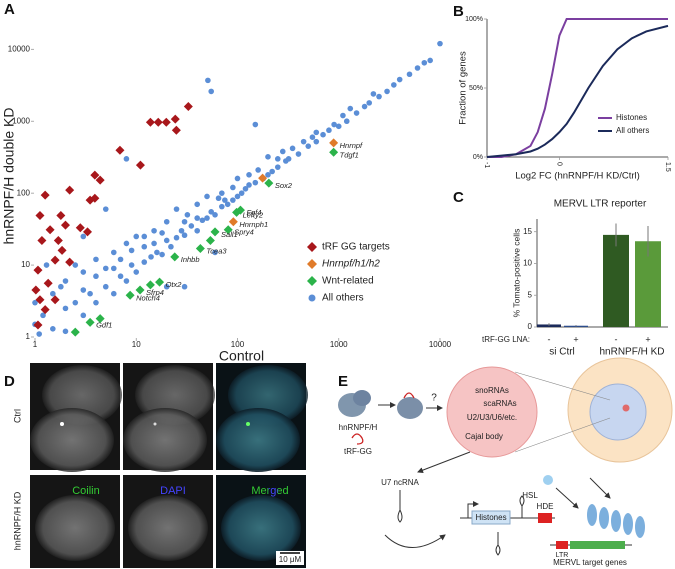  I want to click on x-tick-label: -1, so click(486, 165).